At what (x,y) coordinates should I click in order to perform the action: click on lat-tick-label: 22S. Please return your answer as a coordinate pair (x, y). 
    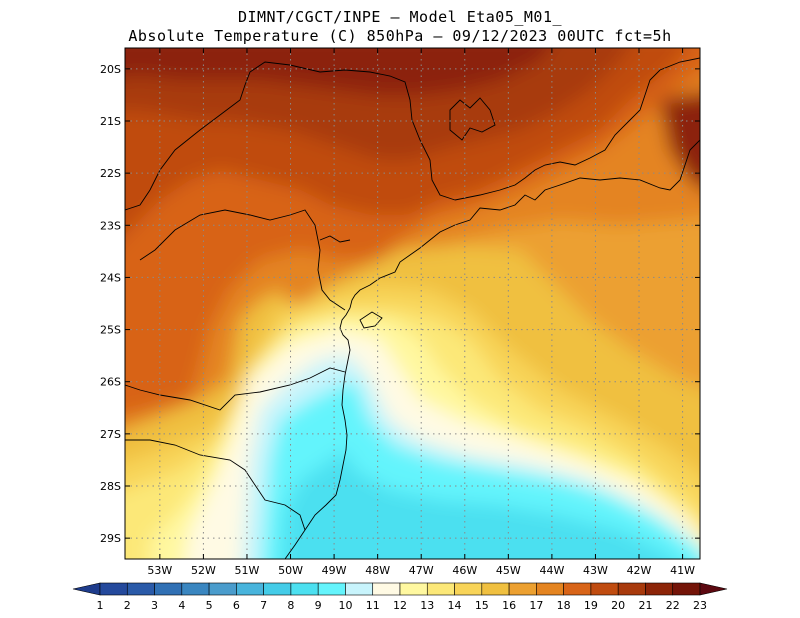
    Looking at the image, I should click on (110, 173).